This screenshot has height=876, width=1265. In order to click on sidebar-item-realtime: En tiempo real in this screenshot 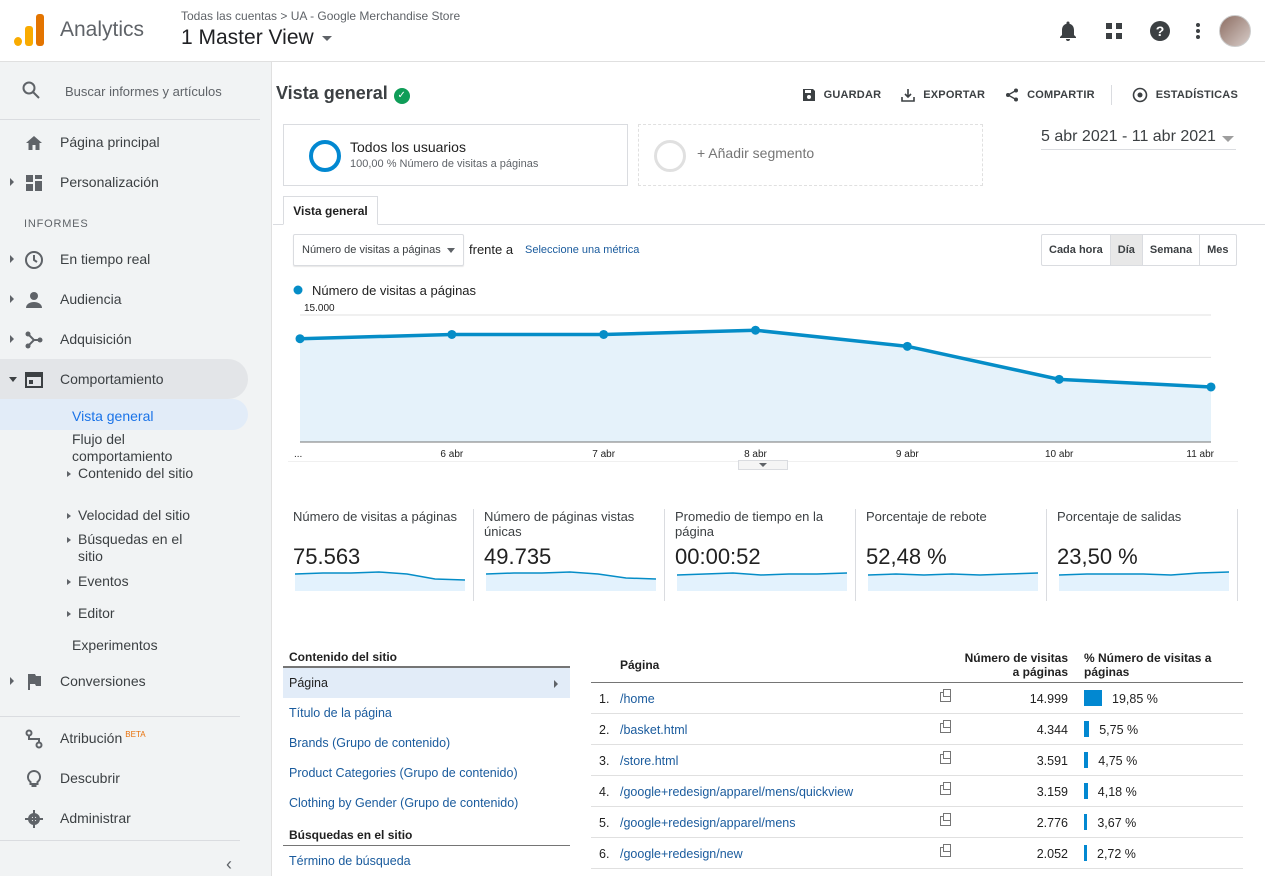, I will do `click(124, 259)`.